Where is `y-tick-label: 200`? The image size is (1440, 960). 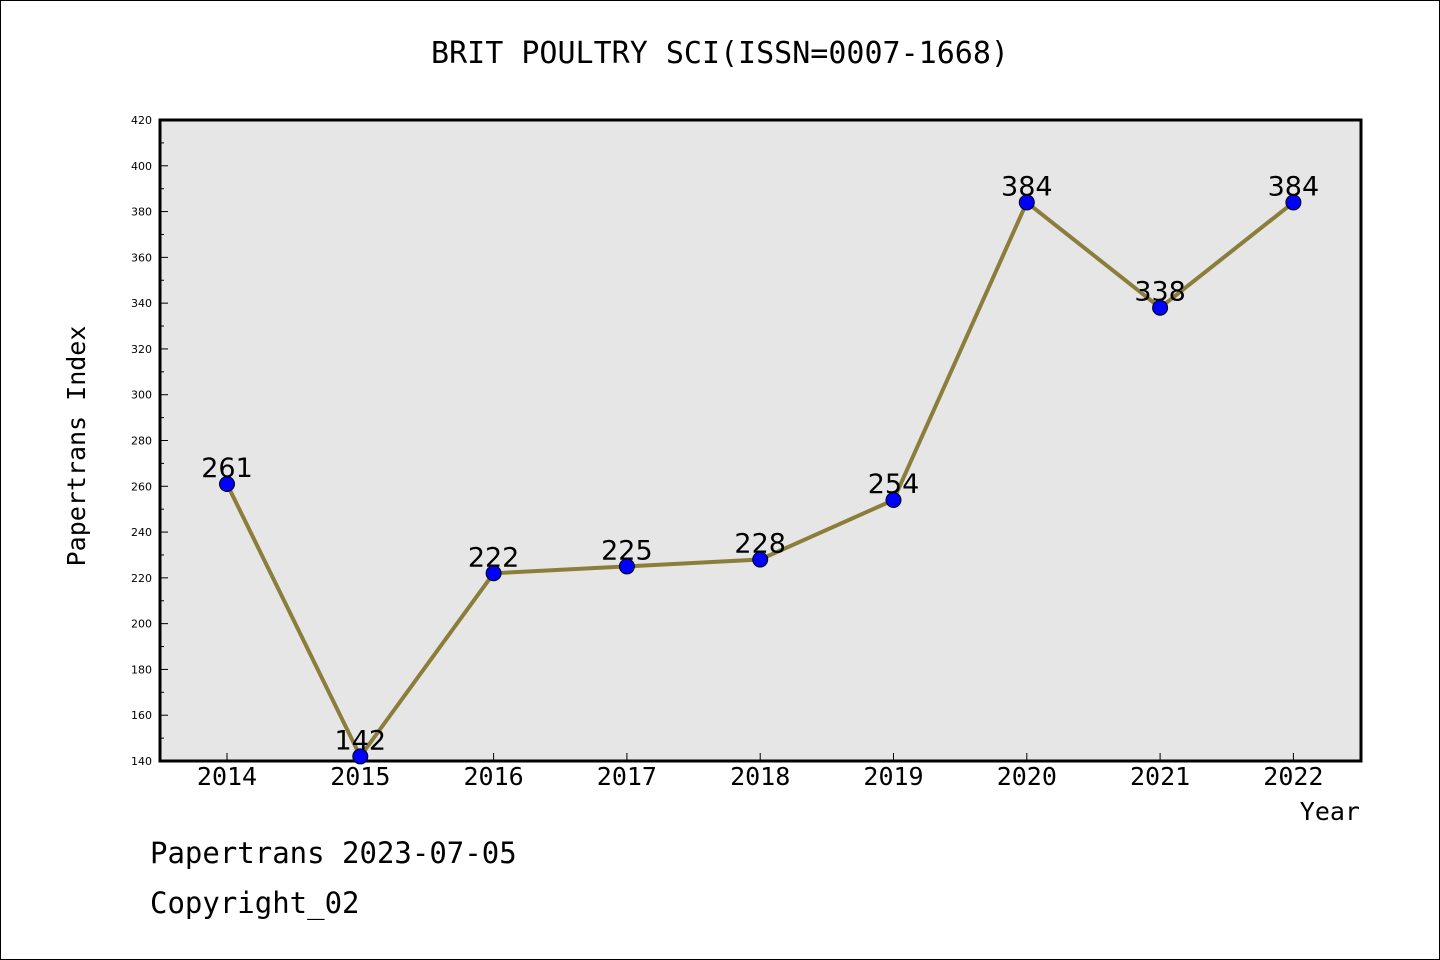 y-tick-label: 200 is located at coordinates (141, 624).